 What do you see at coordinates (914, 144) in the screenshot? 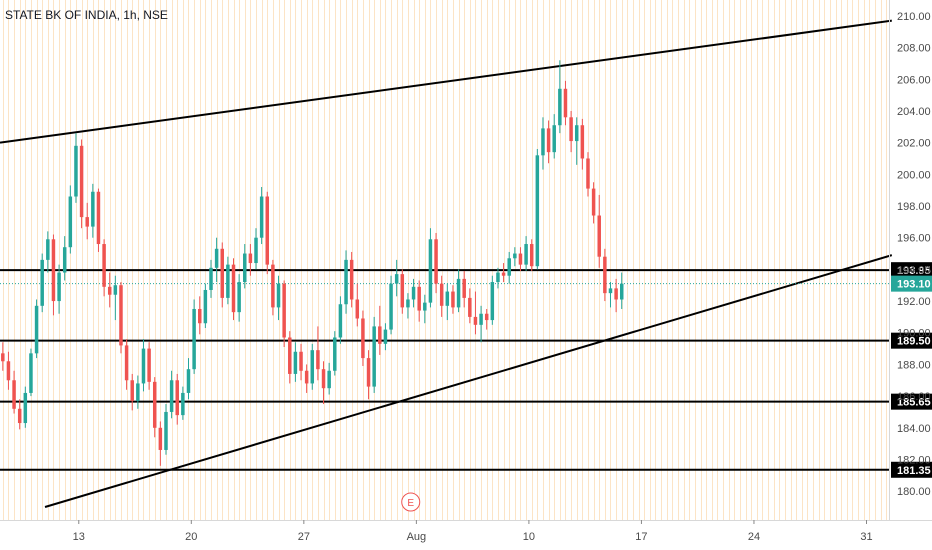
I see `y-tick-label: 202.00` at bounding box center [914, 144].